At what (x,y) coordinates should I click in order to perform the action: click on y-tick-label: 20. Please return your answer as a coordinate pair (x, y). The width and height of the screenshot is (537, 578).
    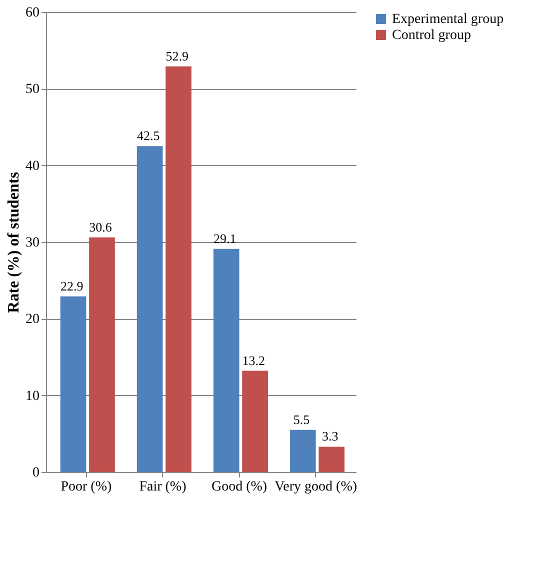
    Looking at the image, I should click on (33, 320).